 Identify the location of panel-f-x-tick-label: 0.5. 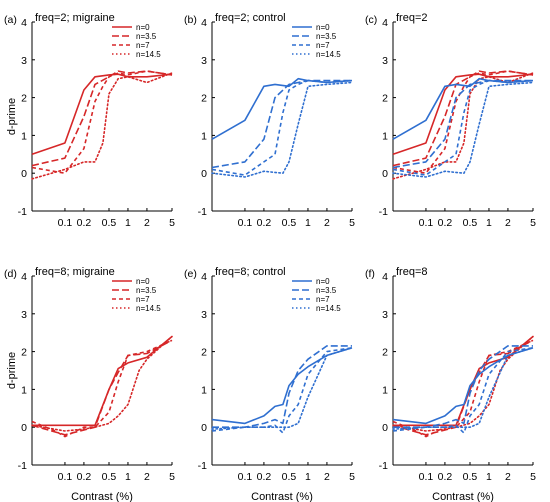
(470, 477).